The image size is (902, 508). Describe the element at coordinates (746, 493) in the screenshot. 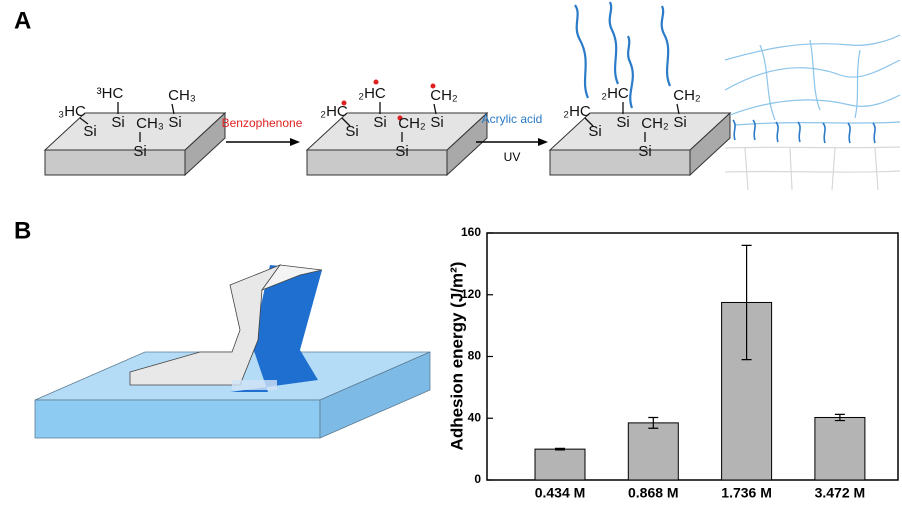

I see `x-tick-label: 1.736 M` at that location.